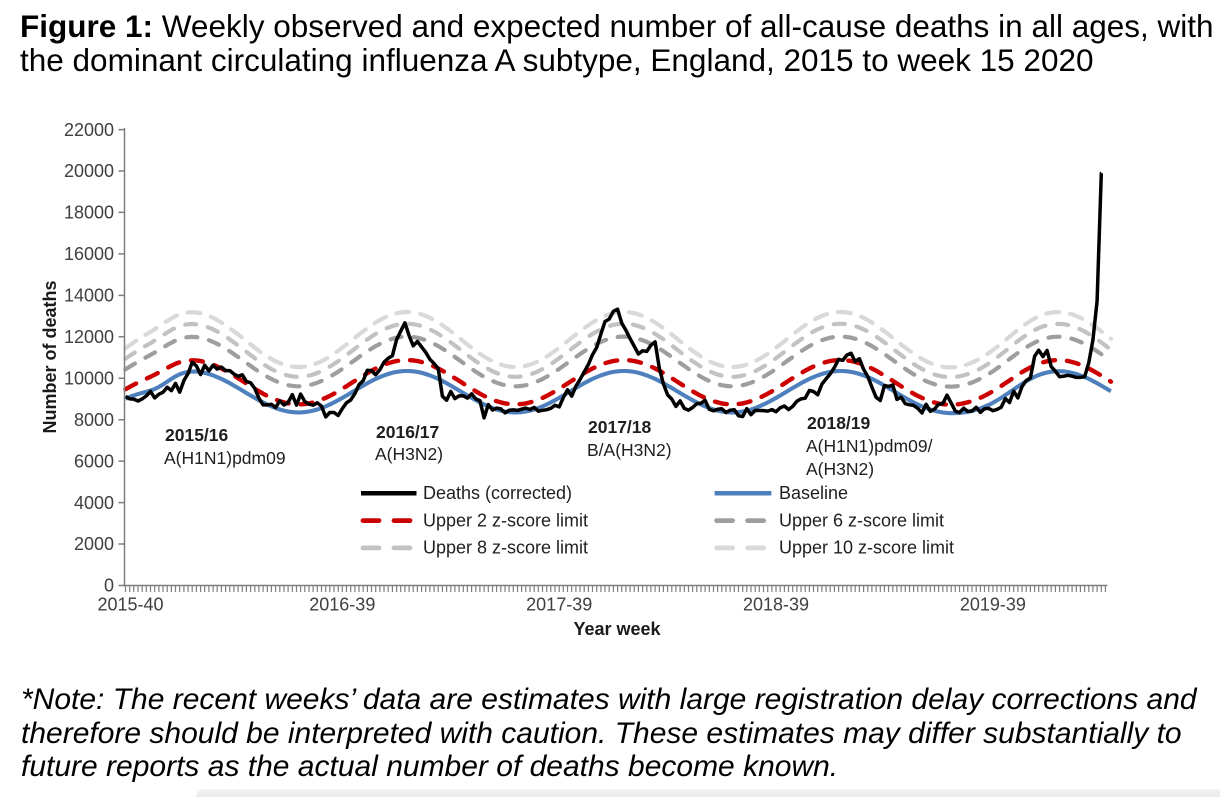 Image resolution: width=1220 pixels, height=797 pixels. Describe the element at coordinates (559, 605) in the screenshot. I see `svg-text: 2017-39` at that location.